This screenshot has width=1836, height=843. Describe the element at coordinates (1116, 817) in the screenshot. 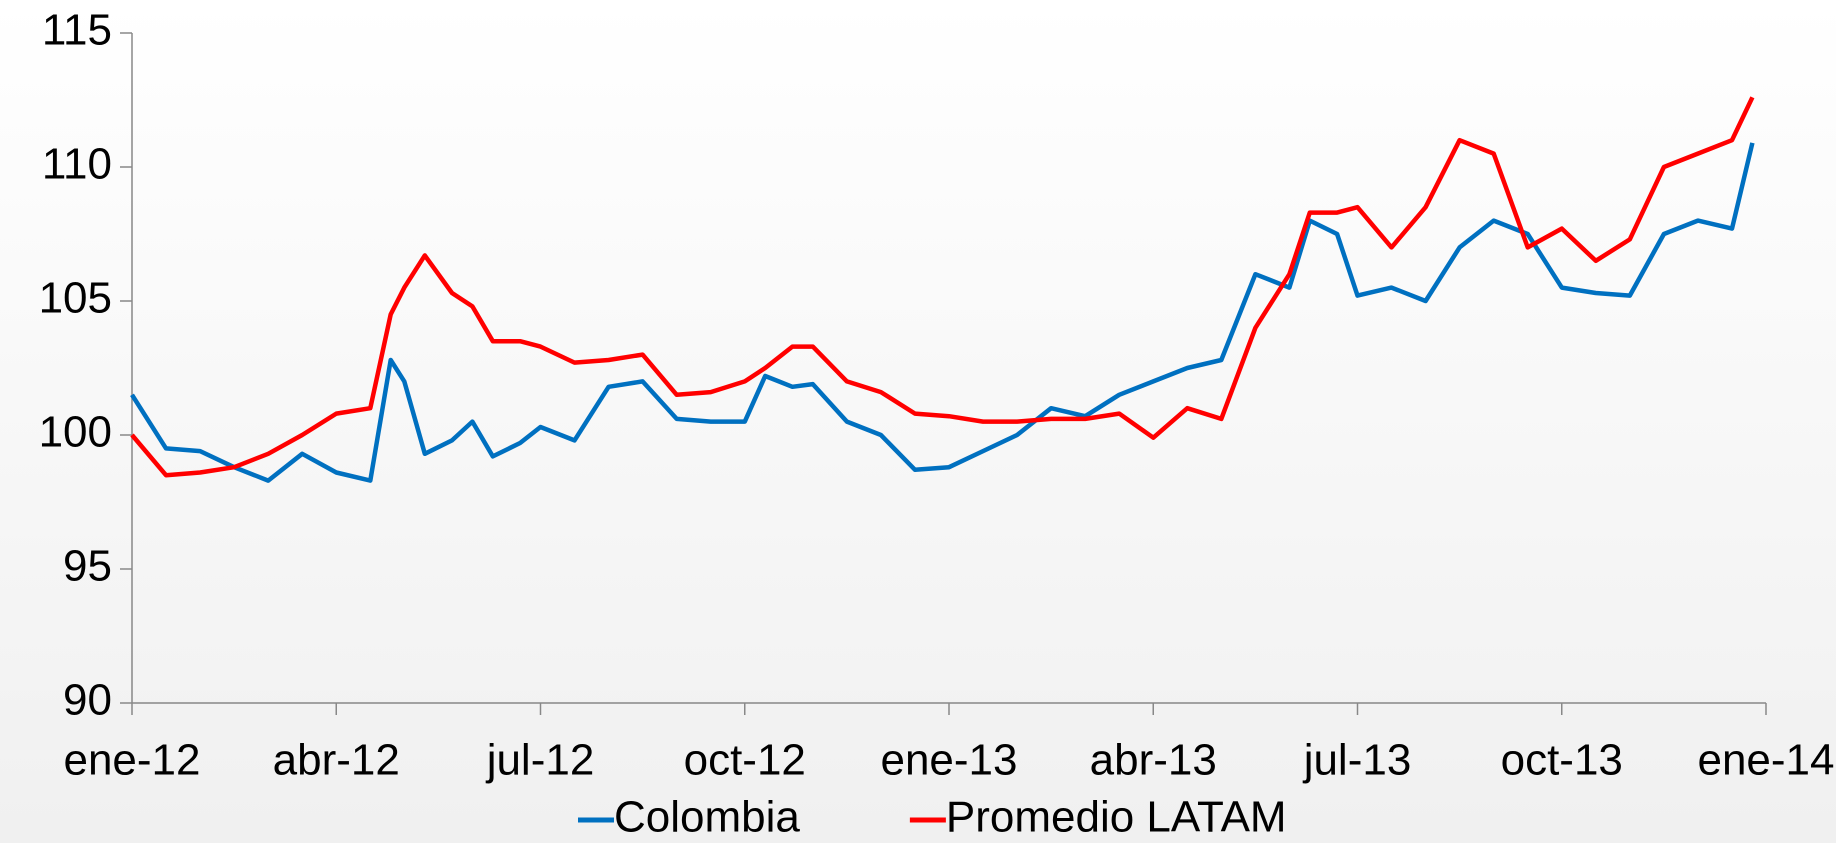

I see `legend-label: Promedio LATAM` at that location.